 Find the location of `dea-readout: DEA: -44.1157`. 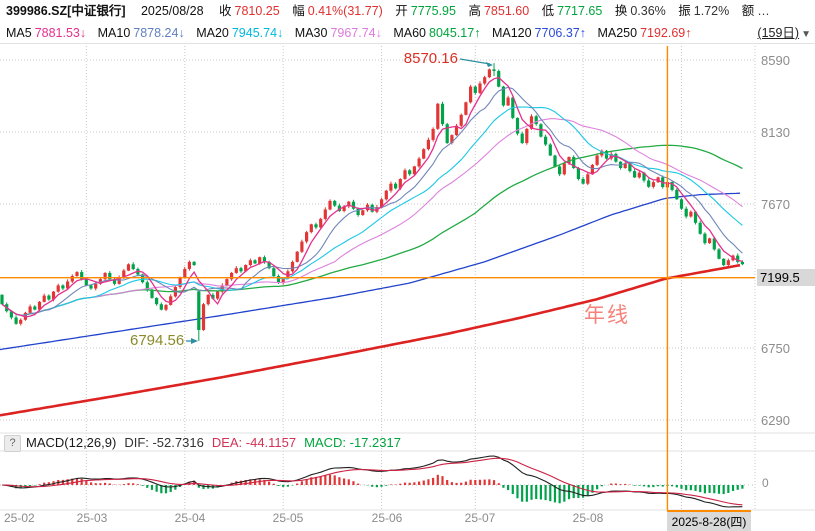

dea-readout: DEA: -44.1157 is located at coordinates (254, 442).